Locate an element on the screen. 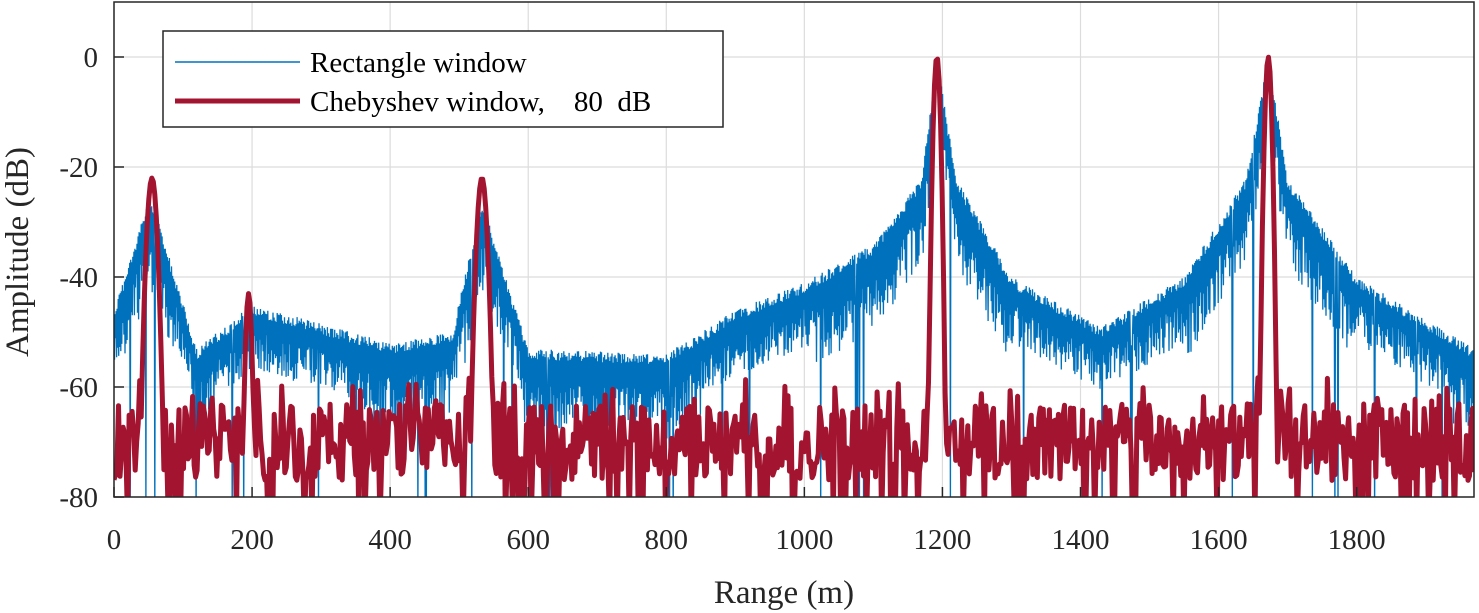 The width and height of the screenshot is (1479, 613). y-axis-label: Amplitude (dB) is located at coordinates (18, 252).